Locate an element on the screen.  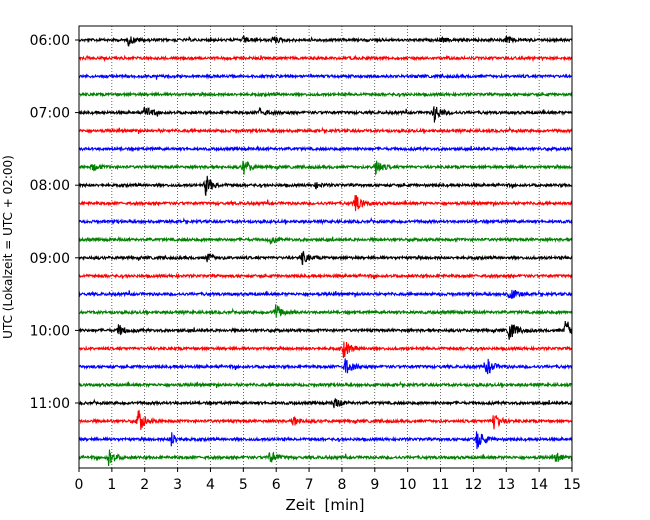
y-tick-label-2: 08:00 is located at coordinates (50, 186).